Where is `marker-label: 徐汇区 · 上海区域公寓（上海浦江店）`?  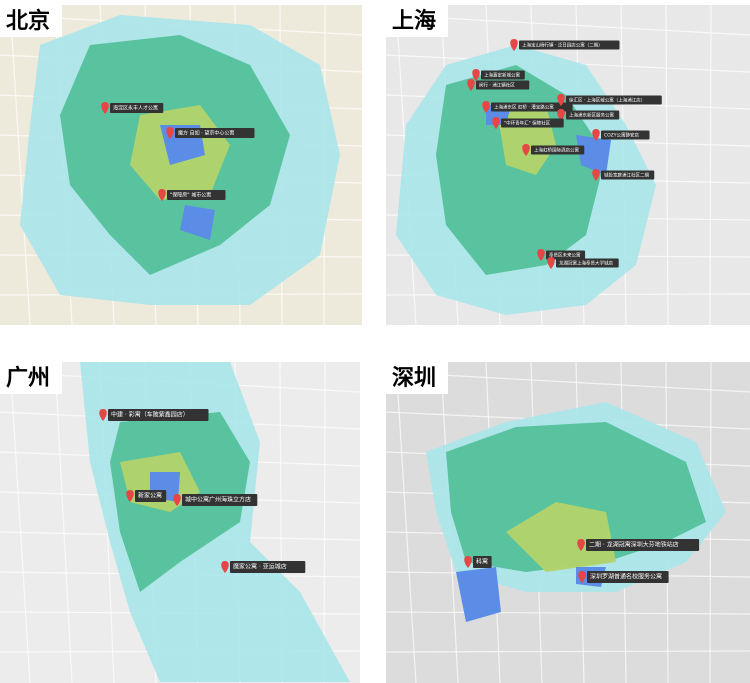
marker-label: 徐汇区 · 上海区域公寓（上海浦江店） is located at coordinates (607, 100).